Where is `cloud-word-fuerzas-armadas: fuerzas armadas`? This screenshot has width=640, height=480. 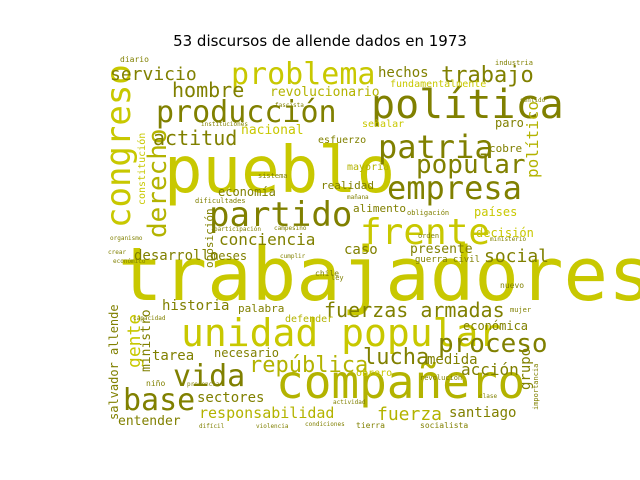 cloud-word-fuerzas-armadas: fuerzas armadas is located at coordinates (414, 310).